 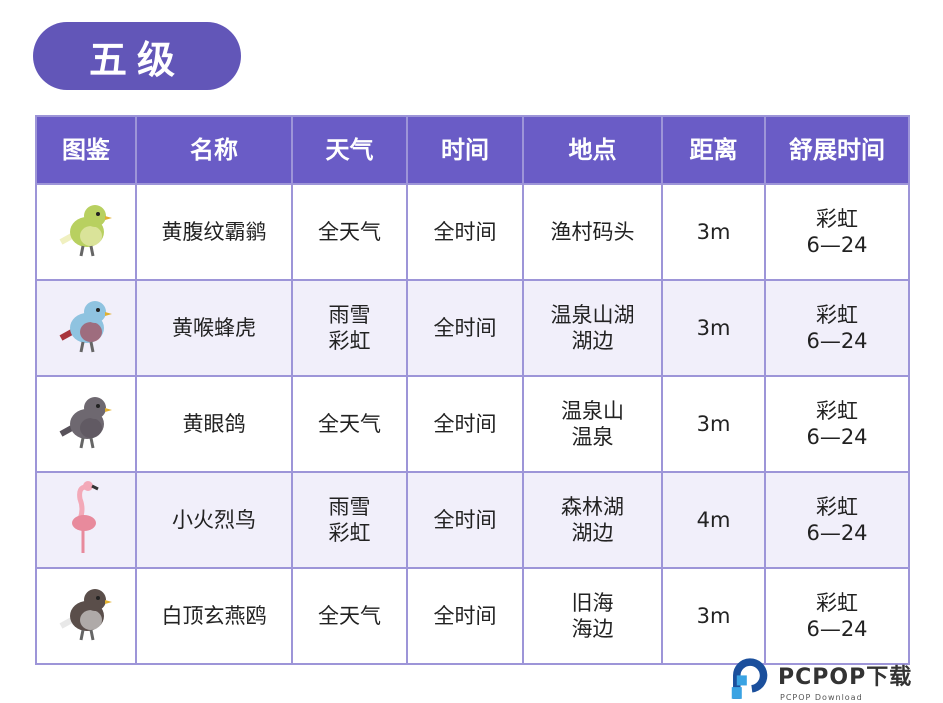 I want to click on cell-line: 旧海, so click(x=592, y=603).